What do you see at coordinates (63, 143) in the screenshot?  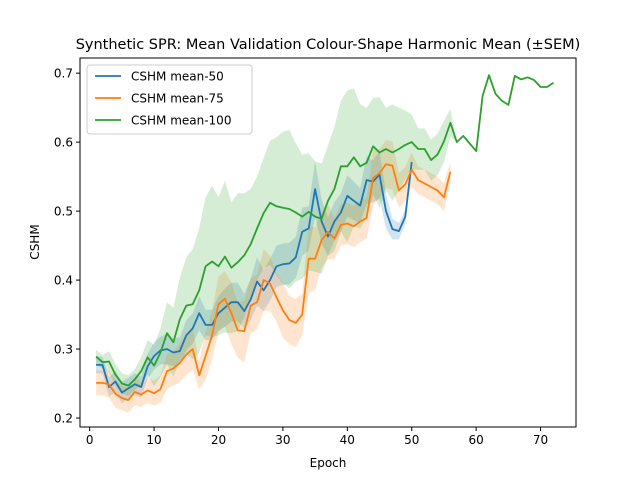 I see `y-tick-label: 0.6` at bounding box center [63, 143].